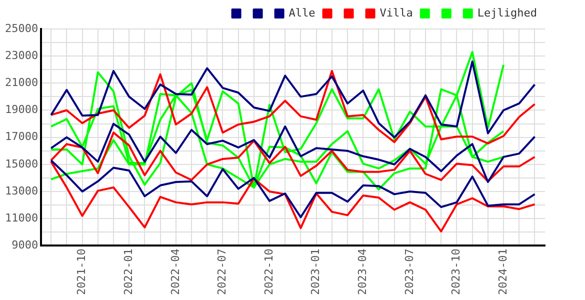  I want to click on y-tick-label: 9000, so click(25, 245).